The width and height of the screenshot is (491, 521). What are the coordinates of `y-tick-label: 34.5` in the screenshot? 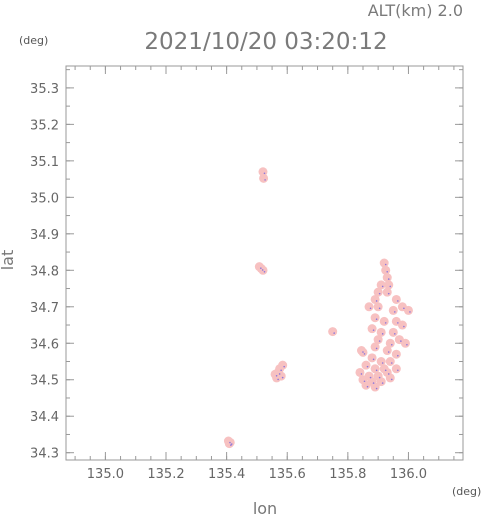 It's located at (44, 381).